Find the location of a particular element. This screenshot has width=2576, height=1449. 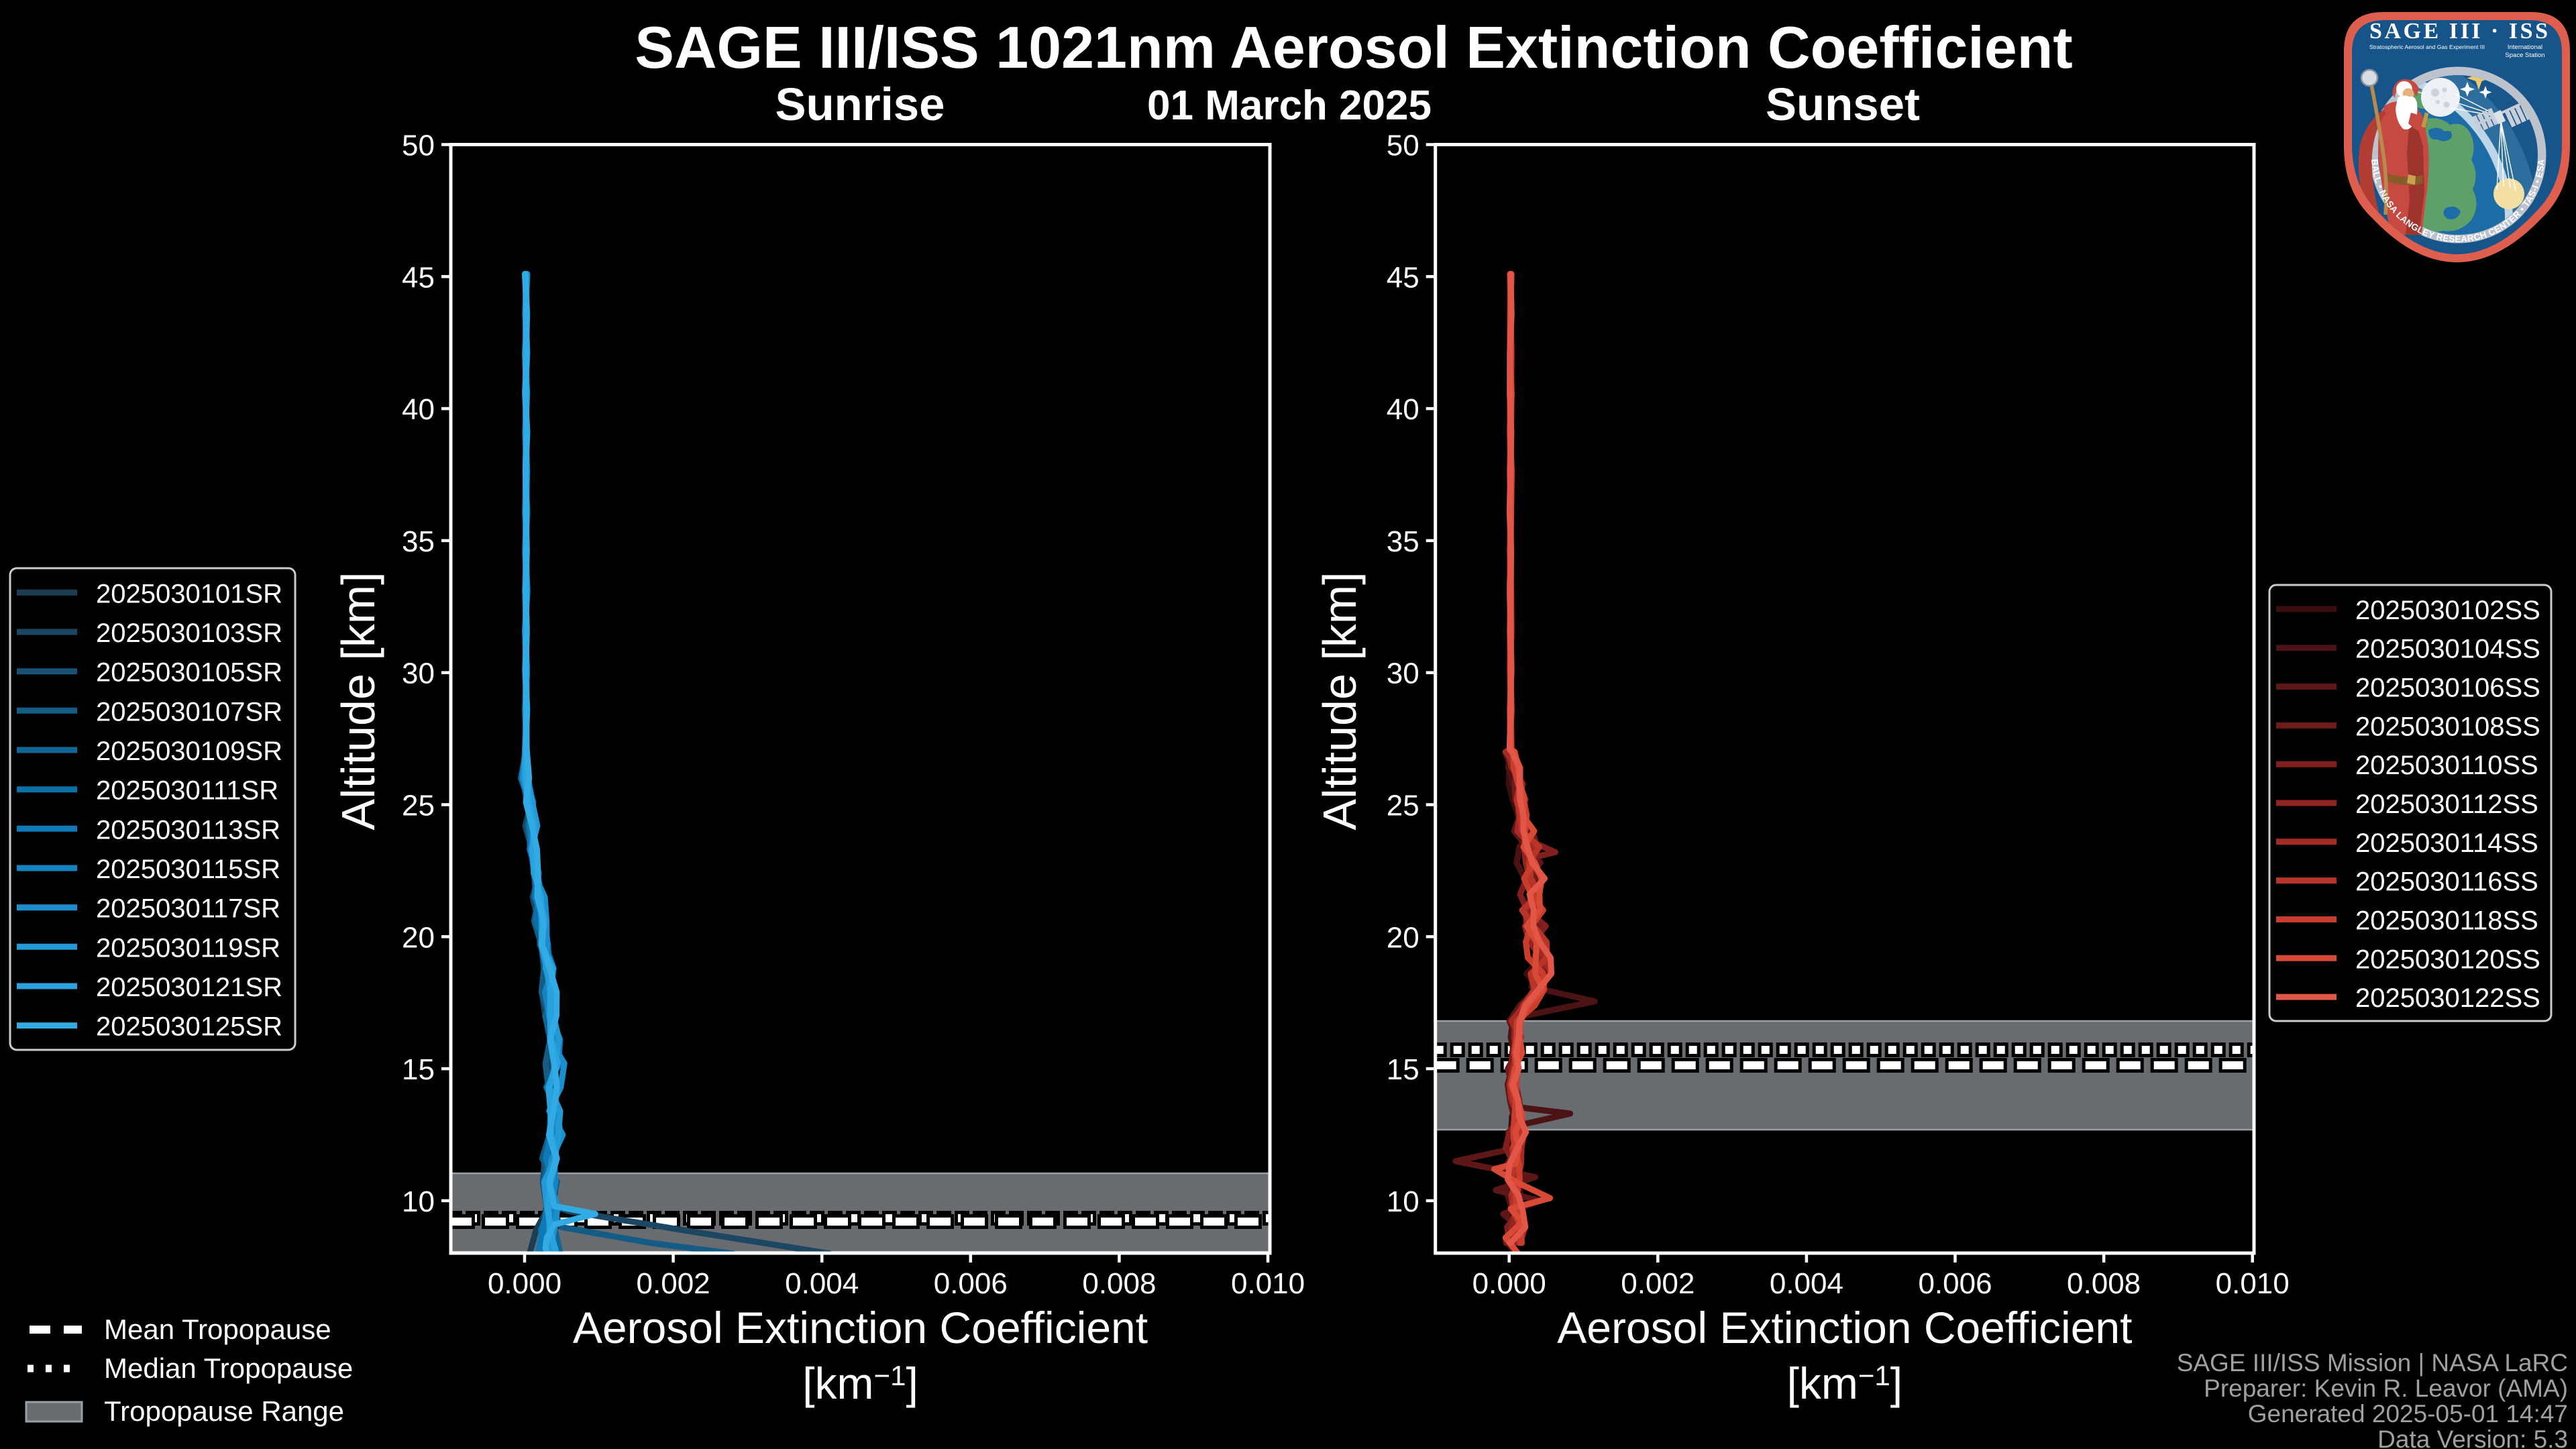

svg-text: 2025030107SR is located at coordinates (189, 712).